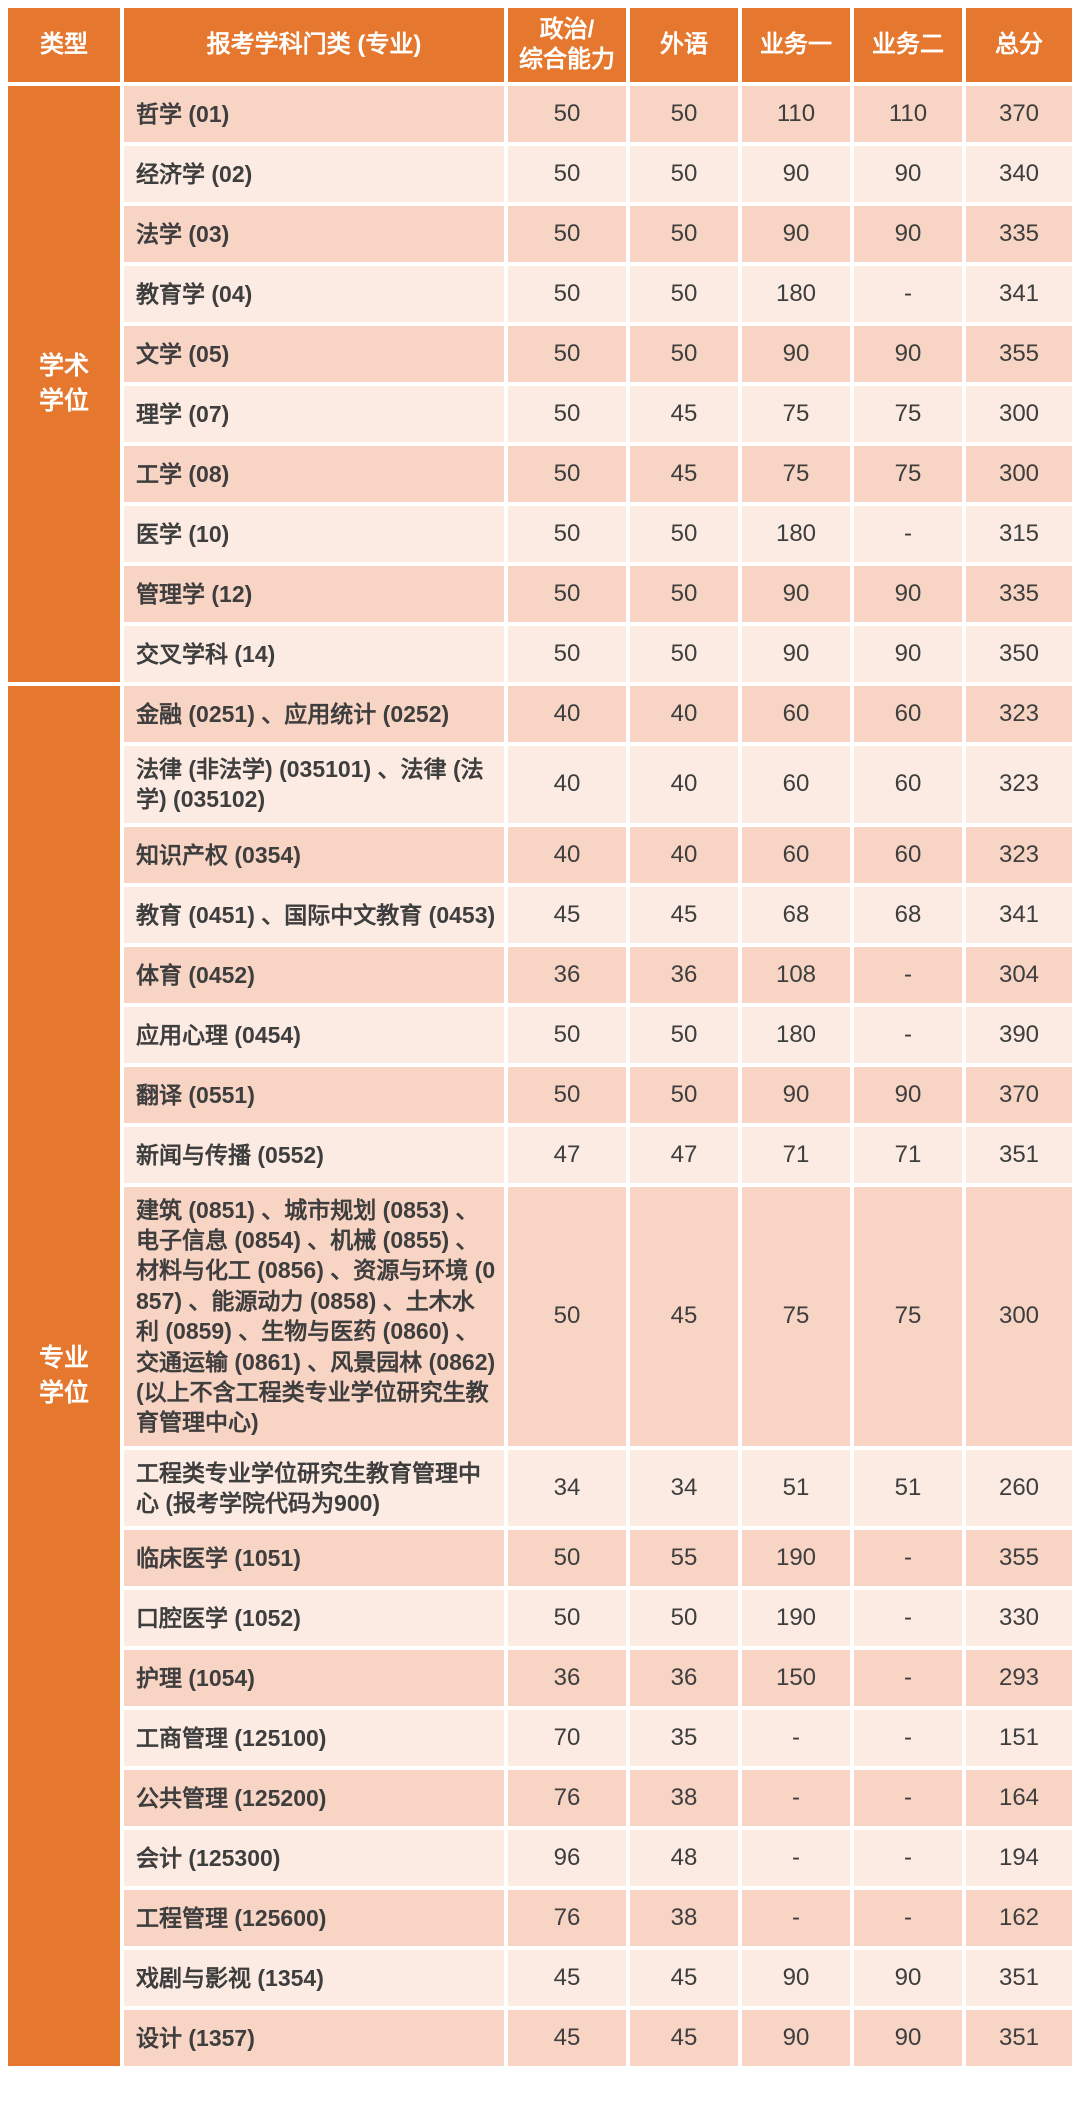  I want to click on header-row: 类型 报考学科门类 (专业) 政治/ 综合能力 外语 业务一 业务二 总分, so click(540, 45).